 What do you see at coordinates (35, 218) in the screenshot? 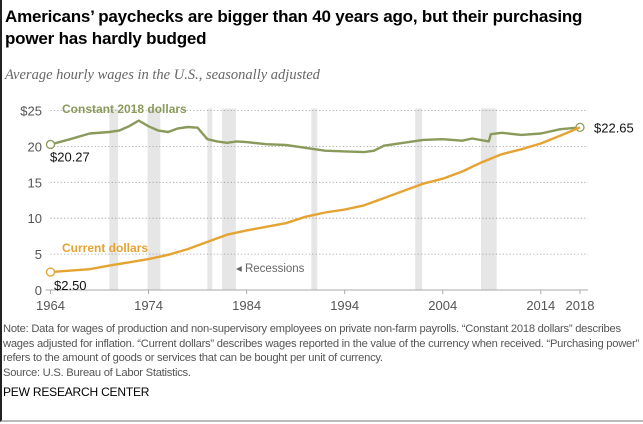
I see `y-tick-label: 10` at bounding box center [35, 218].